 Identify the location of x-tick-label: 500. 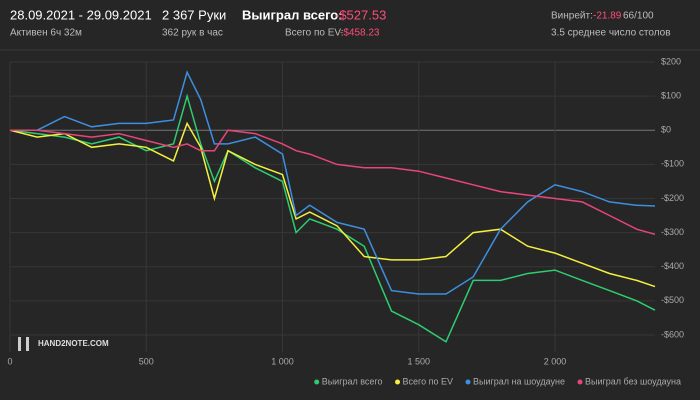
(146, 361).